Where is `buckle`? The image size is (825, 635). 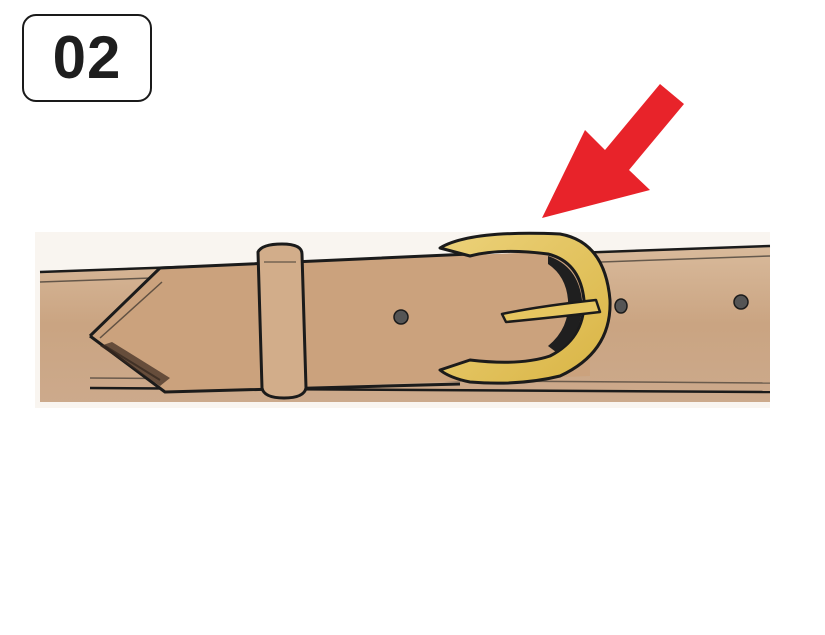 buckle is located at coordinates (525, 308).